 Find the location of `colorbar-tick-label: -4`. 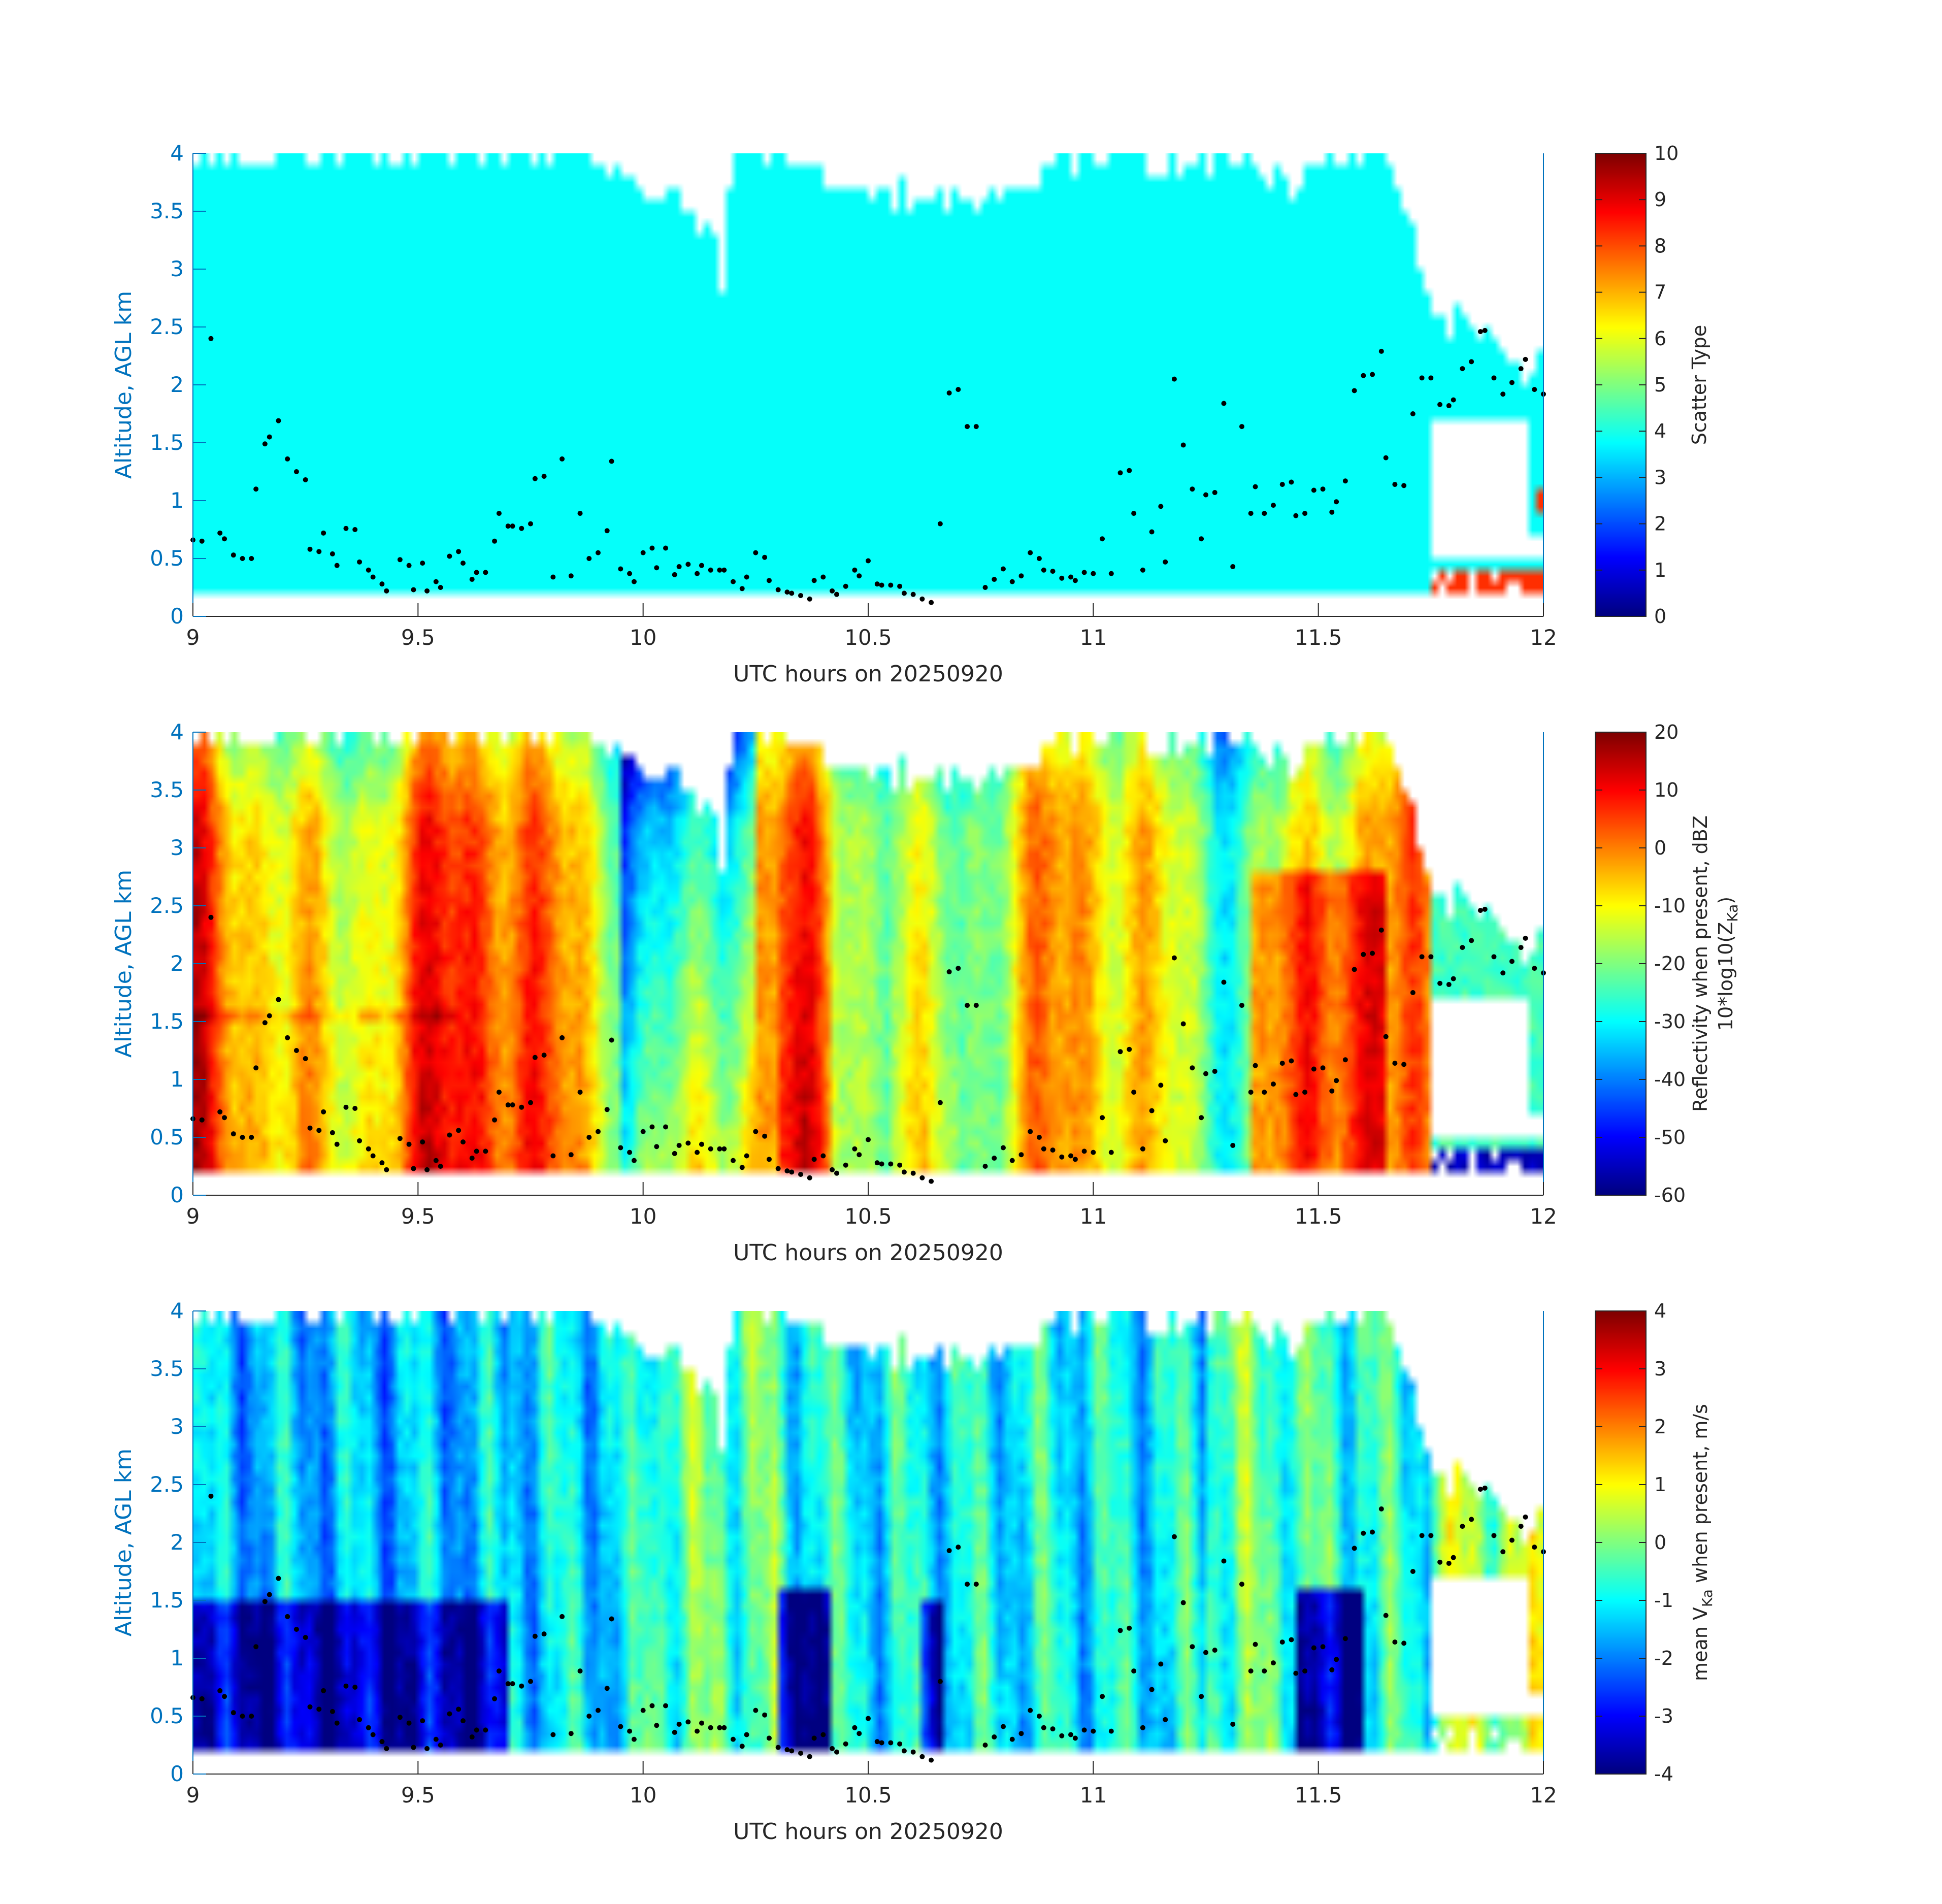

colorbar-tick-label: -4 is located at coordinates (1663, 1774).